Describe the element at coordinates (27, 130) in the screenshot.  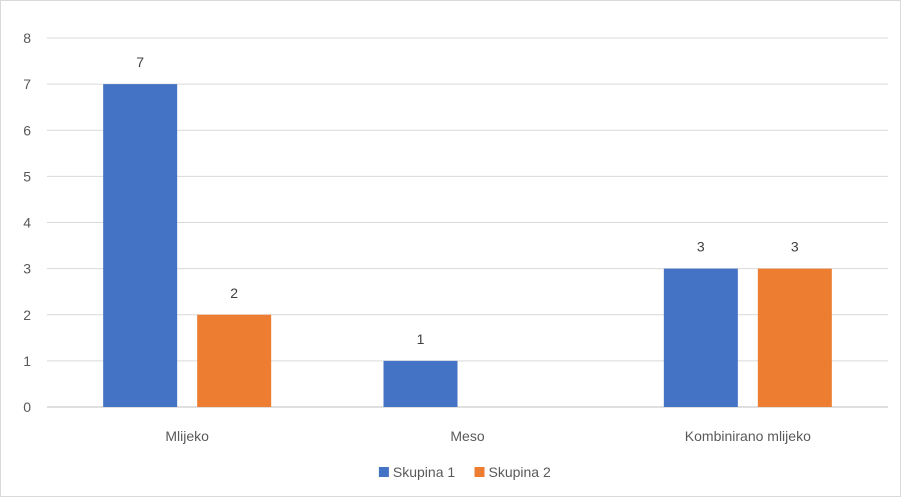
I see `y-tick-label: 6` at that location.